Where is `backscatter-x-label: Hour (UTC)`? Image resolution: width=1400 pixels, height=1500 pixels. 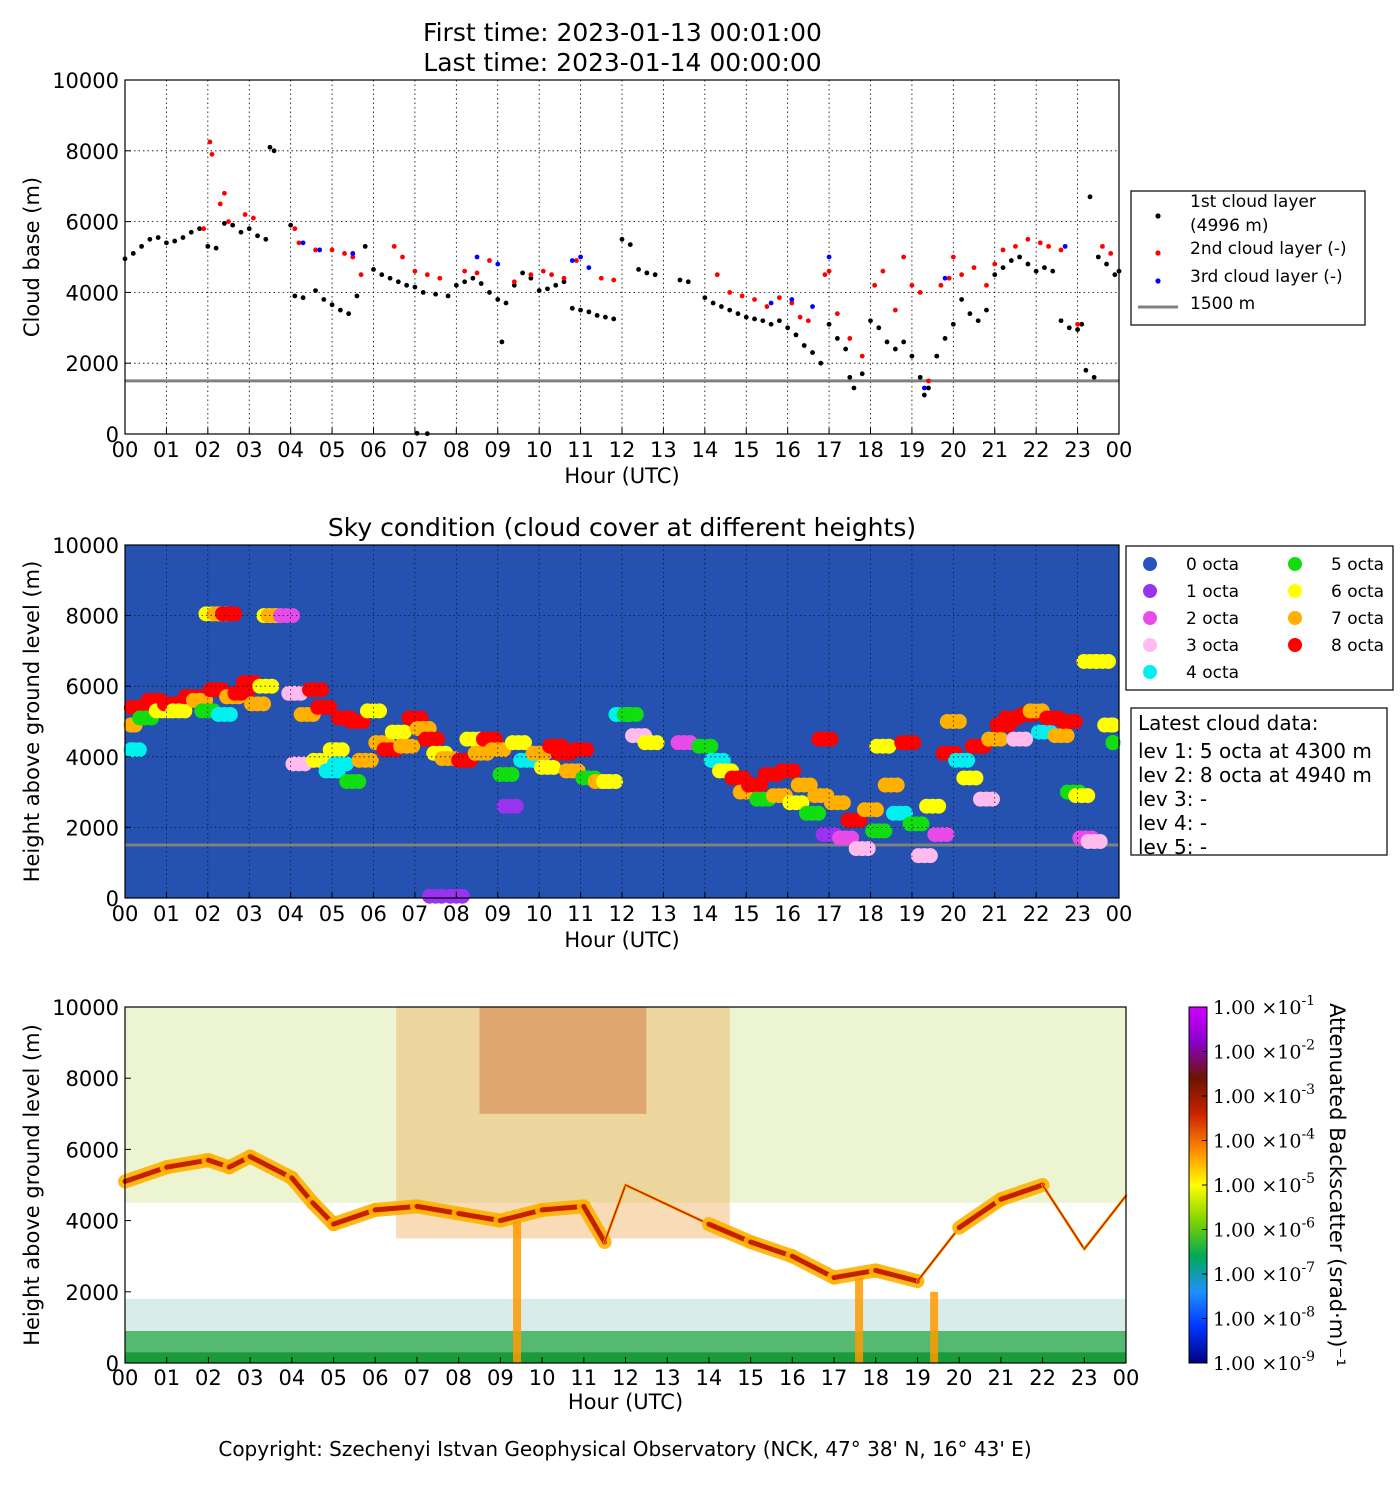 backscatter-x-label: Hour (UTC) is located at coordinates (625, 1402).